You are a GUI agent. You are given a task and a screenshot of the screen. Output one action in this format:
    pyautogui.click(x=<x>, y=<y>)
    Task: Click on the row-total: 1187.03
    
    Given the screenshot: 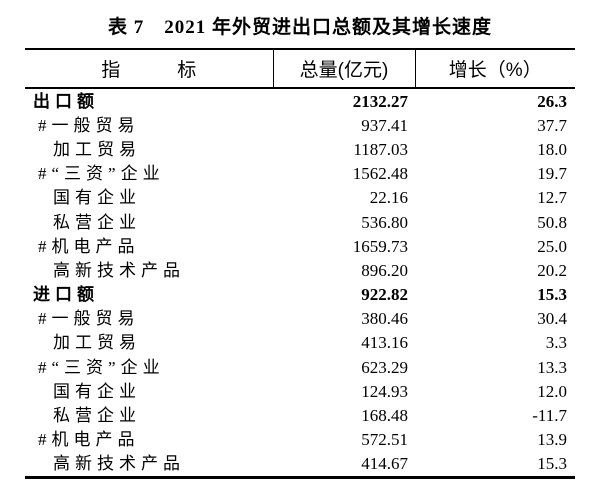 What is the action you would take?
    pyautogui.click(x=380, y=149)
    